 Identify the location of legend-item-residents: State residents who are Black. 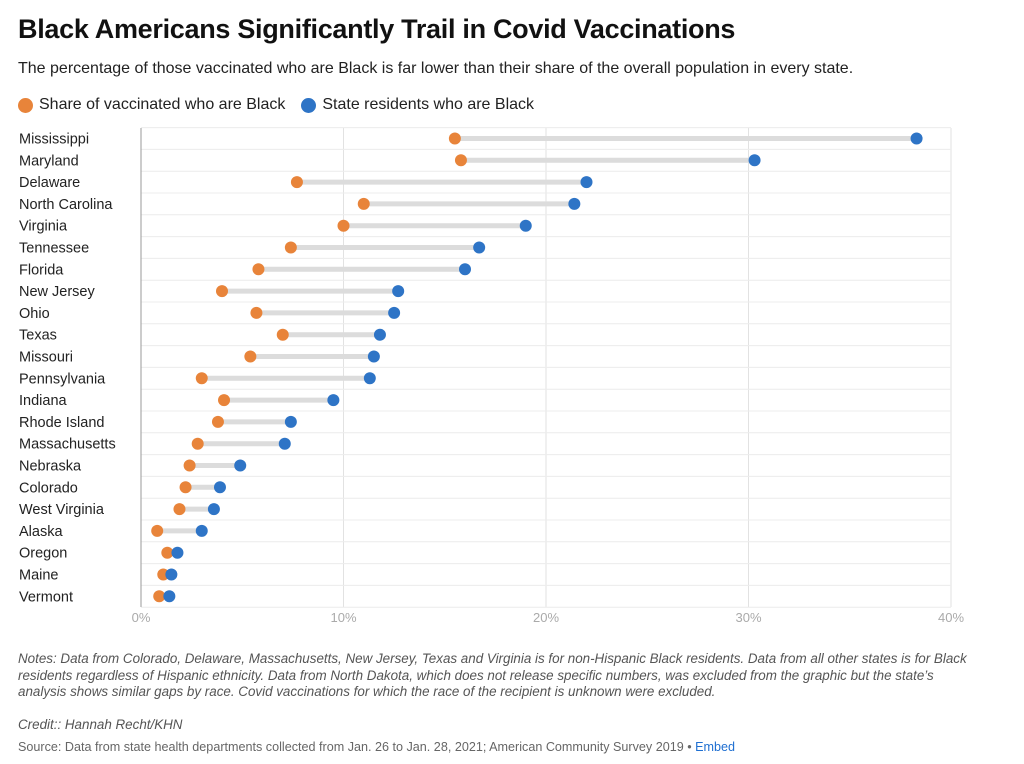
(417, 105).